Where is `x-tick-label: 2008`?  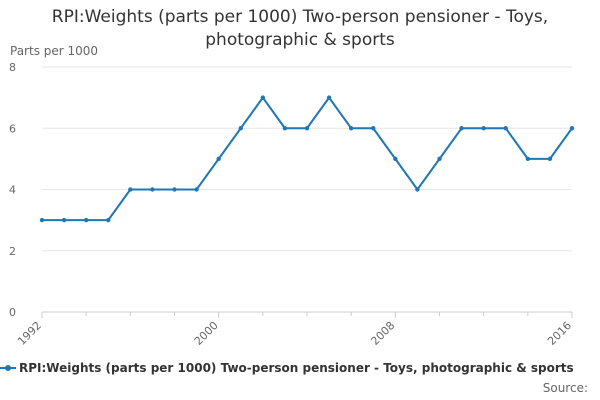 x-tick-label: 2008 is located at coordinates (382, 333).